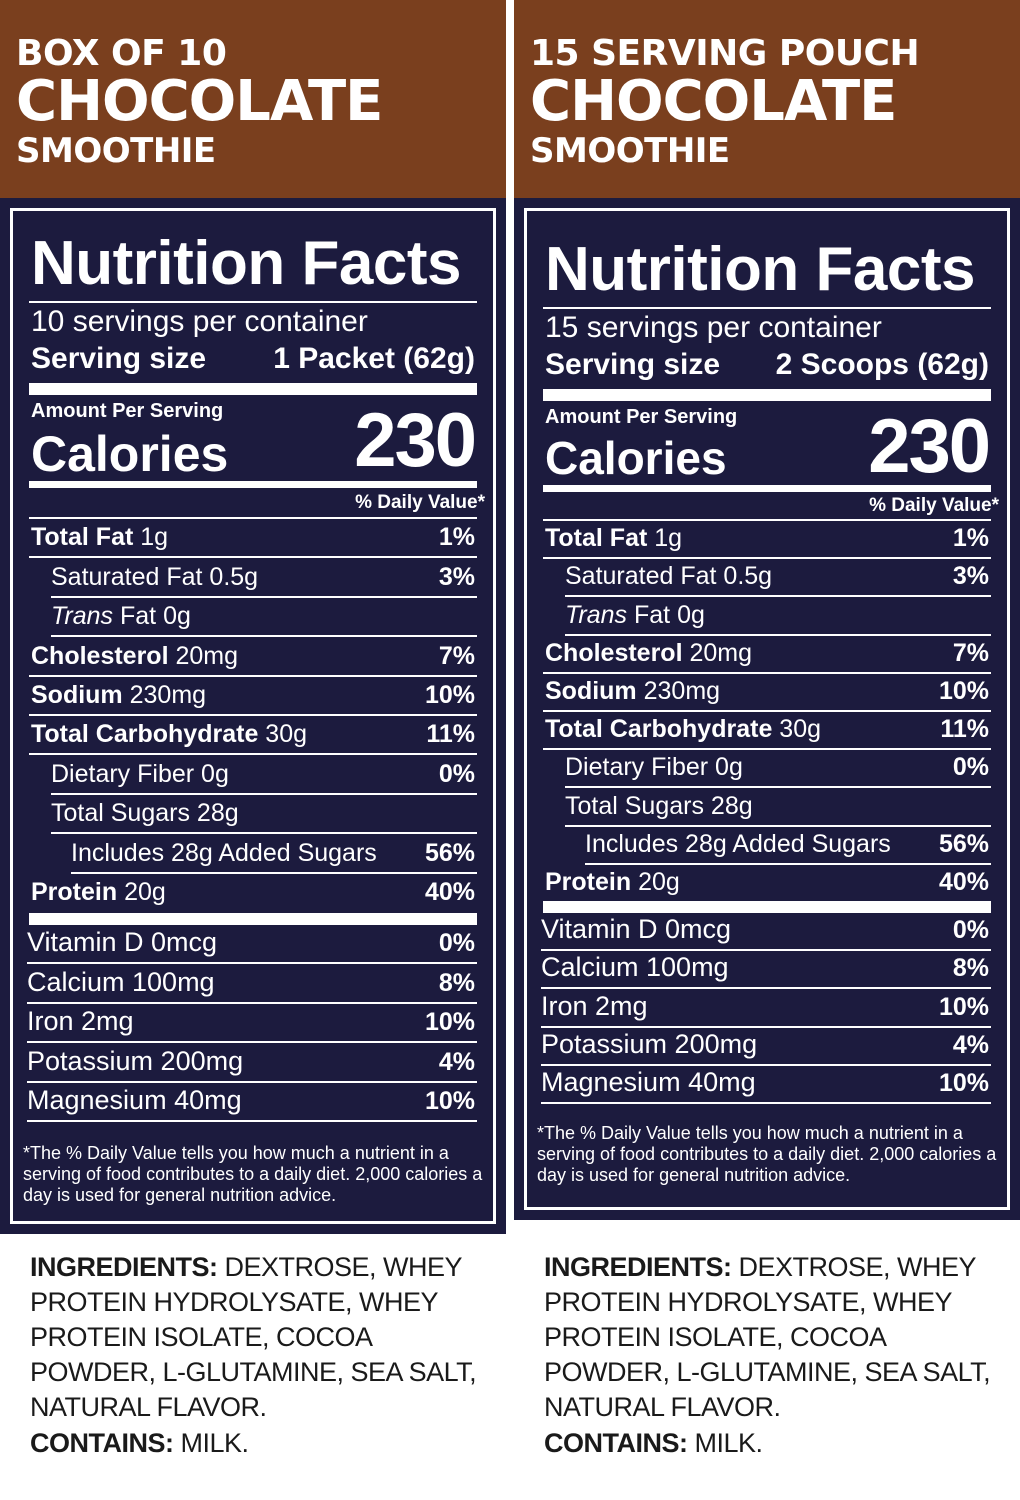 This screenshot has width=1020, height=1500. What do you see at coordinates (77, 694) in the screenshot?
I see `nutrient-name-bold: Sodium` at bounding box center [77, 694].